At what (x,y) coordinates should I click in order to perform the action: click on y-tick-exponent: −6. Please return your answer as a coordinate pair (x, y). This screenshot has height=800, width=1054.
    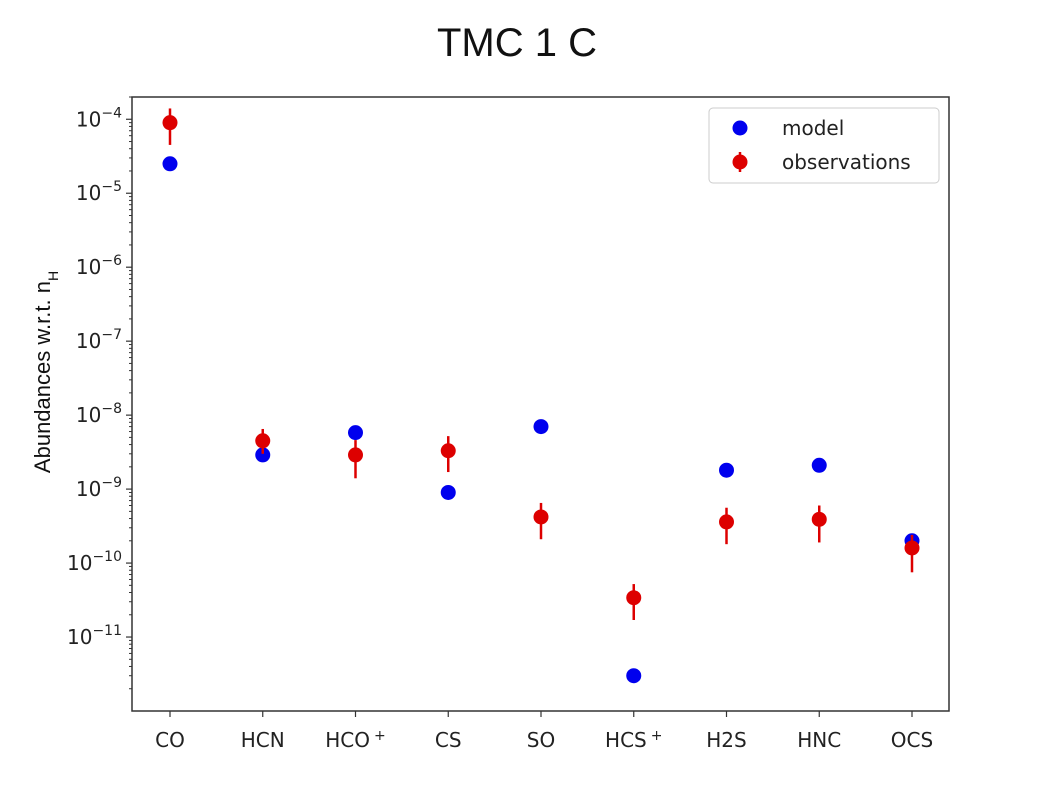
    Looking at the image, I should click on (111, 261).